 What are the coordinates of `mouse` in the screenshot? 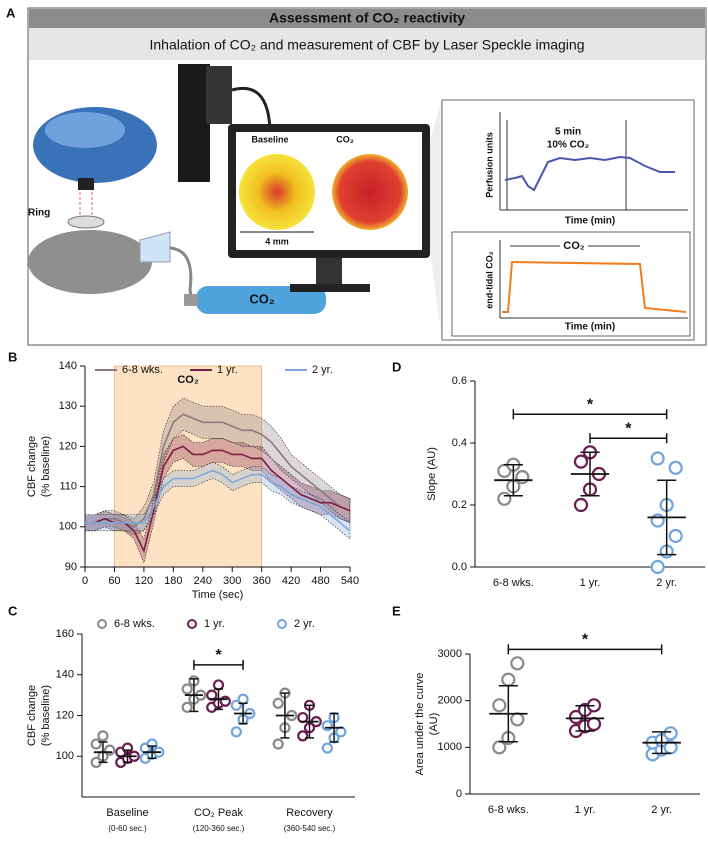 It's located at (90, 262).